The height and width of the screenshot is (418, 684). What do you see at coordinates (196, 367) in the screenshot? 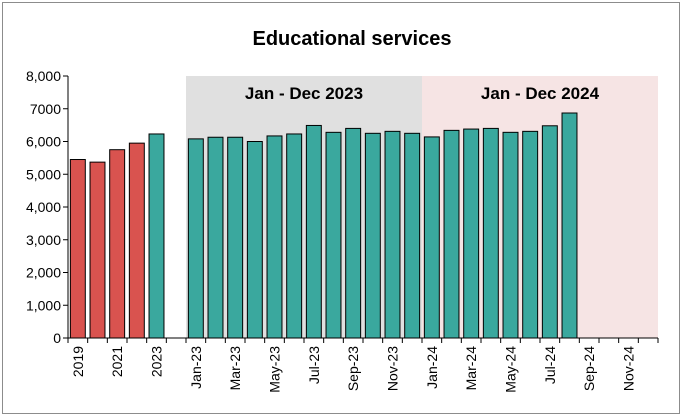
I see `x-tick-label: Jan-23` at bounding box center [196, 367].